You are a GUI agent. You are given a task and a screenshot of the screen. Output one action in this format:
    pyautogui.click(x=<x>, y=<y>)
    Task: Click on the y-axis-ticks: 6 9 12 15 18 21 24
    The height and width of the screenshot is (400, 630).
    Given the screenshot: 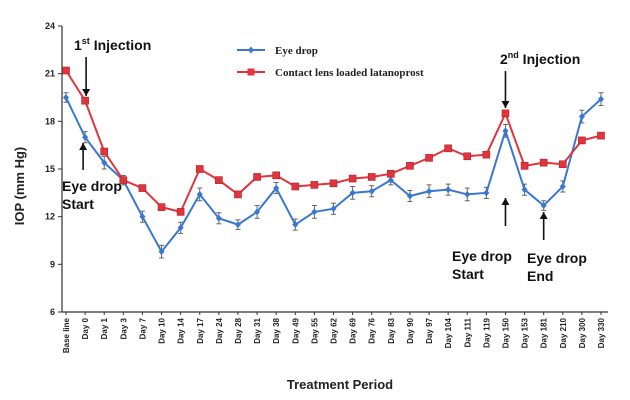 What is the action you would take?
    pyautogui.click(x=53, y=169)
    